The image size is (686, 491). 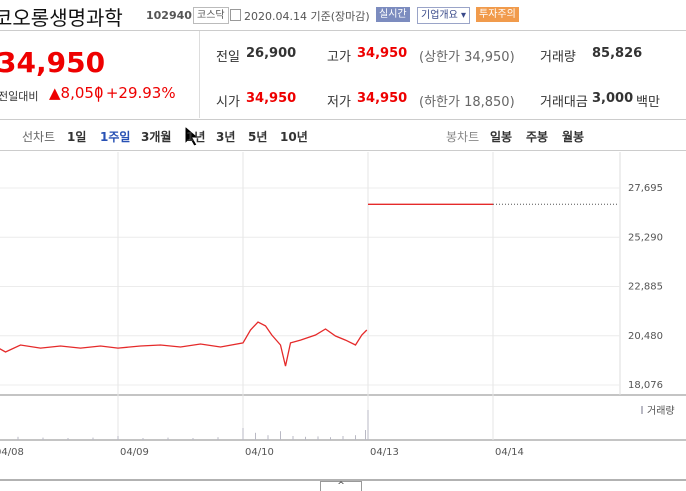 What do you see at coordinates (271, 53) in the screenshot?
I see `cell-value: 26,900` at bounding box center [271, 53].